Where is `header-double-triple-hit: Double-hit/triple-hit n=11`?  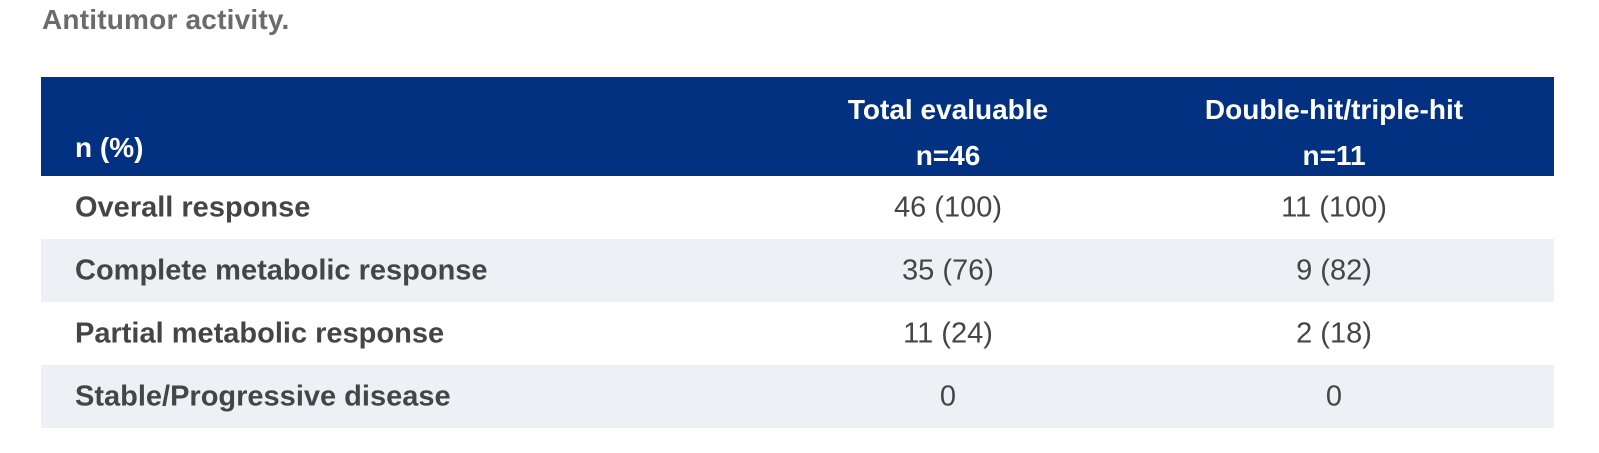 header-double-triple-hit: Double-hit/triple-hit n=11 is located at coordinates (1334, 133).